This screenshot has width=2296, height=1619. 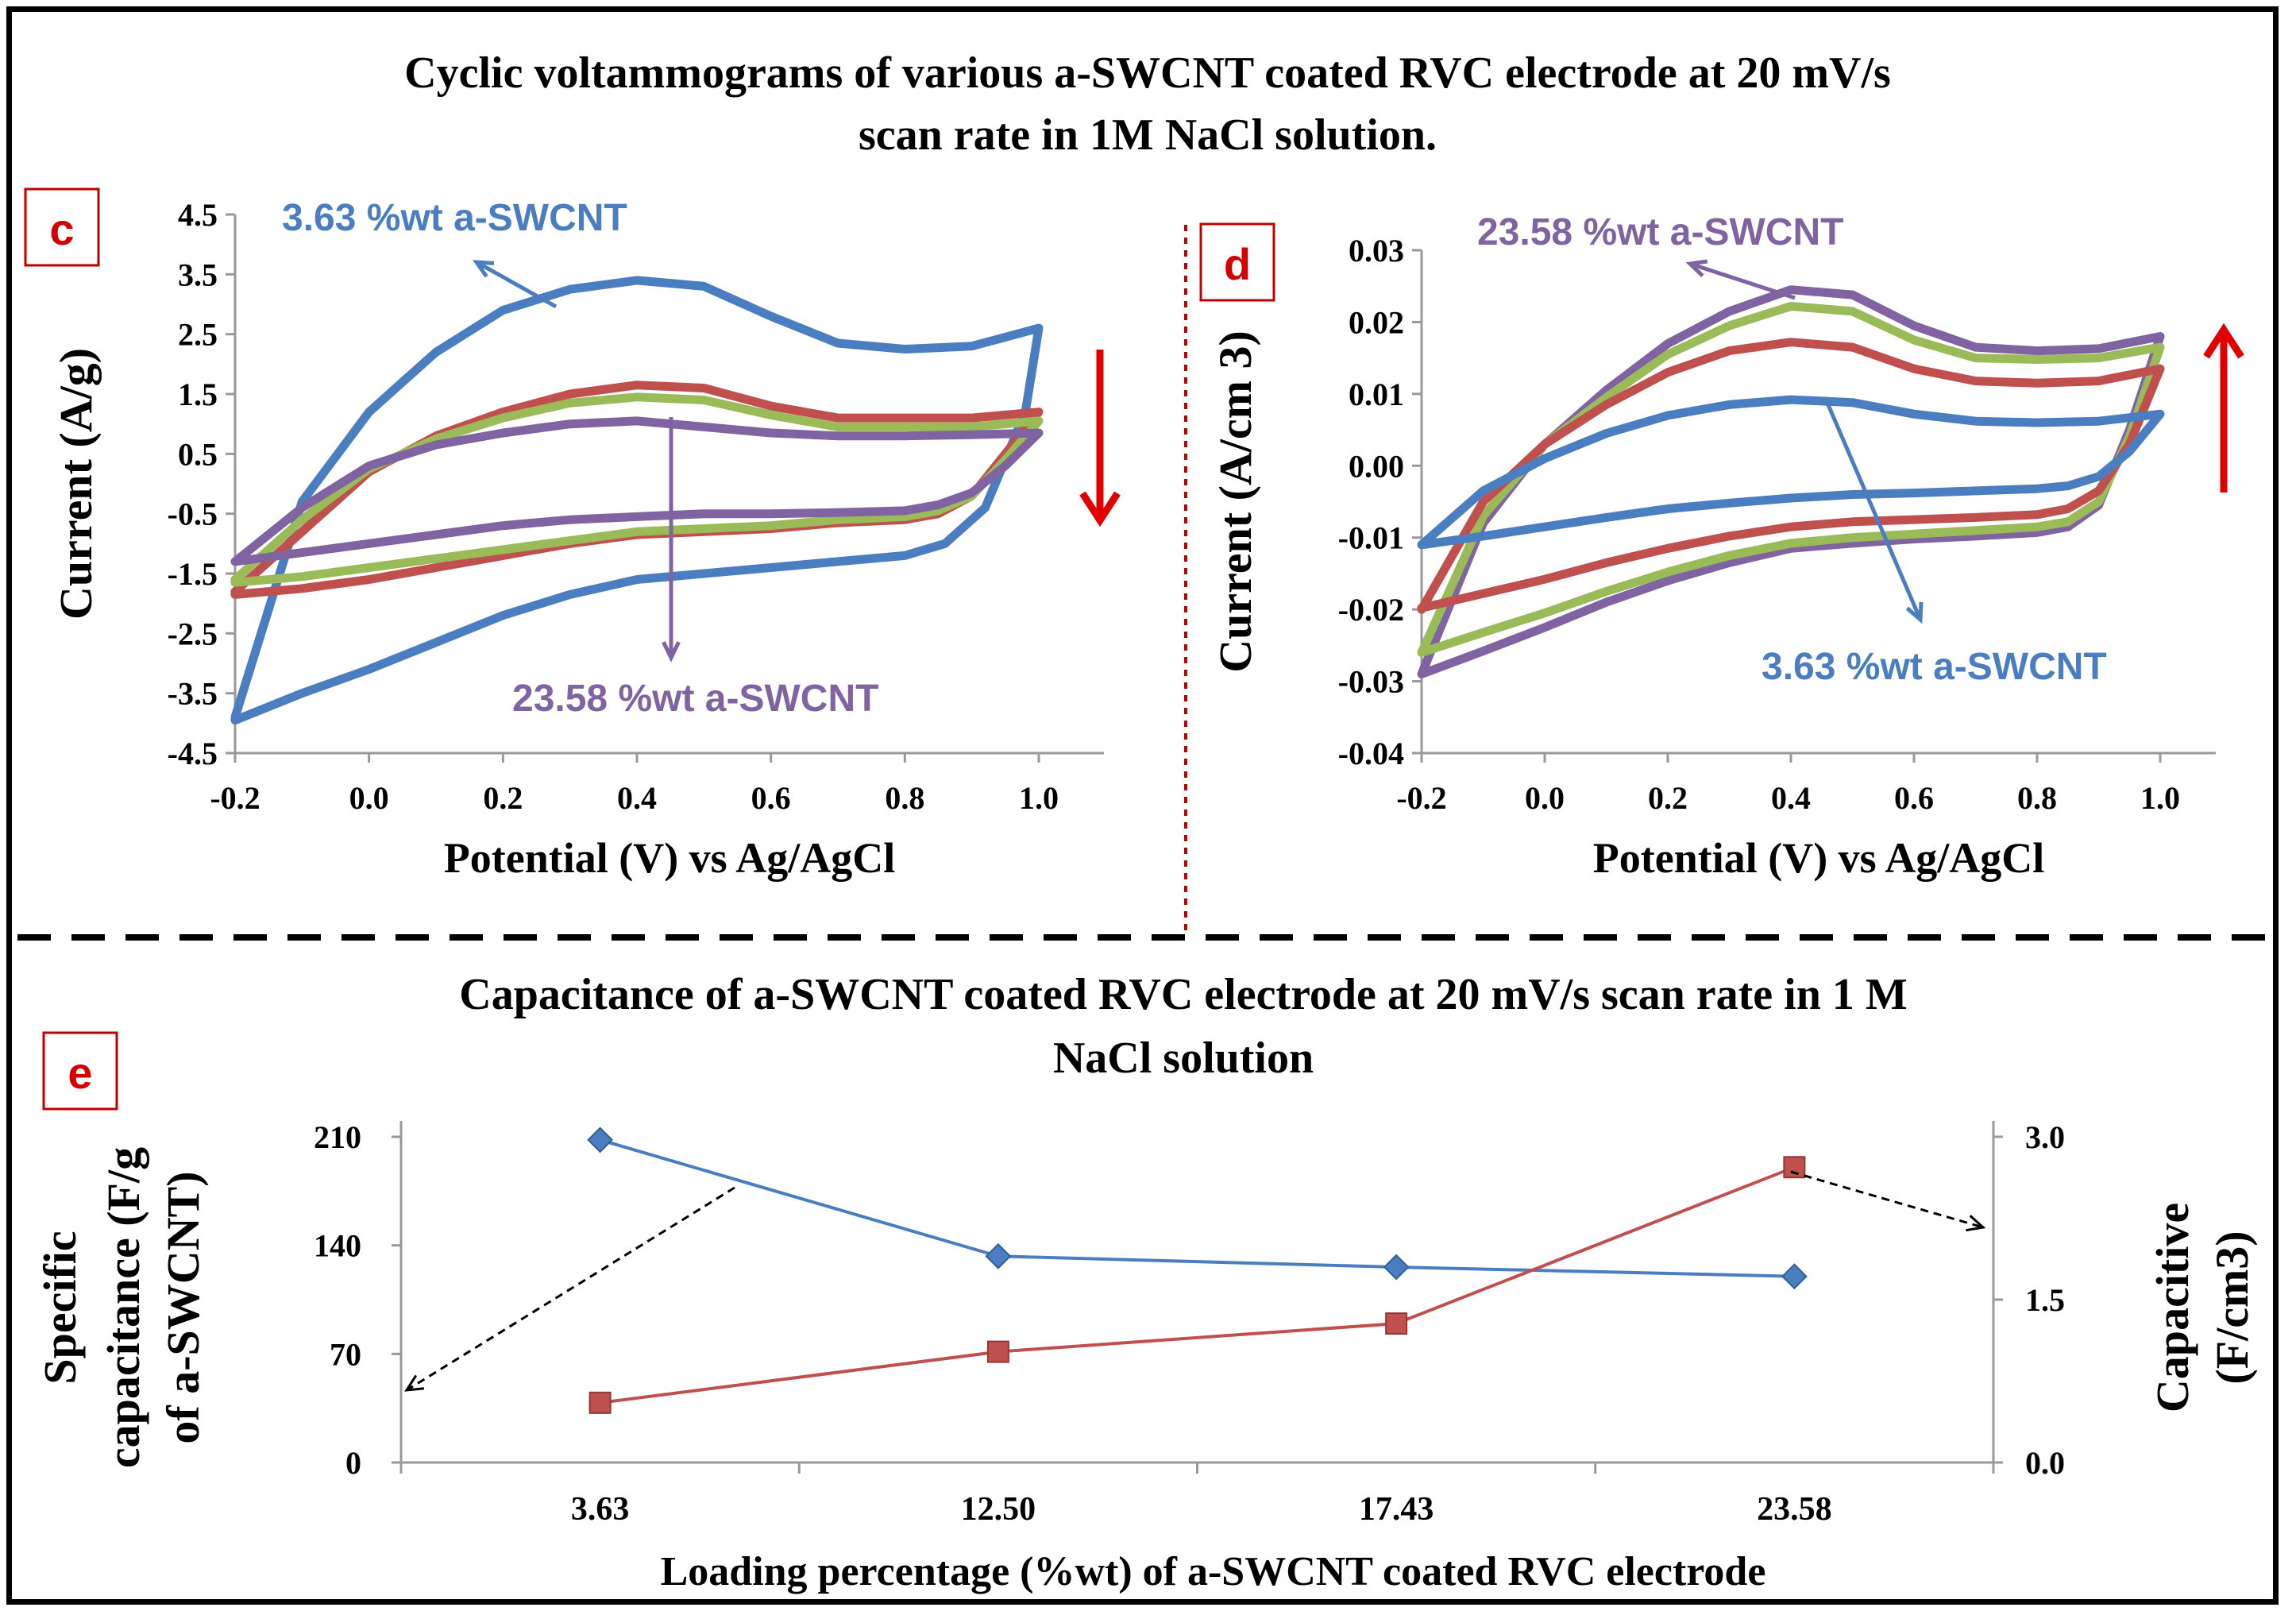 I want to click on y-tick-label: 0.5, so click(x=198, y=454).